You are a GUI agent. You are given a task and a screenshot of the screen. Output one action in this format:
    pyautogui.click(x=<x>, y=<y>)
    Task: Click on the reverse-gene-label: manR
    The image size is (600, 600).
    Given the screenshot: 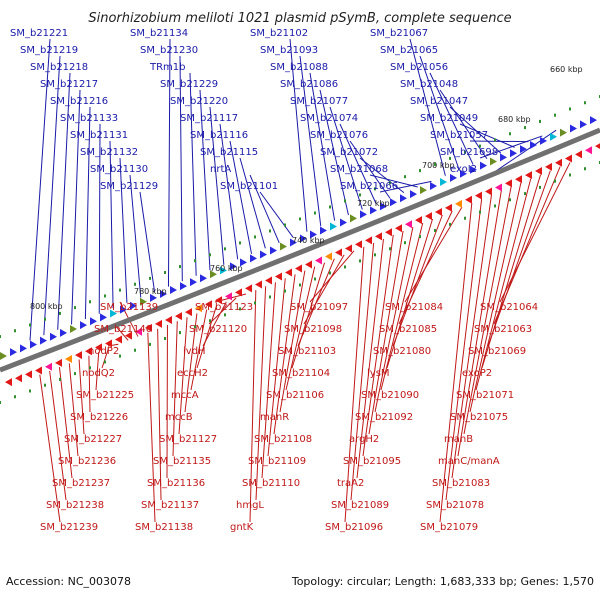 What is the action you would take?
    pyautogui.click(x=274, y=417)
    